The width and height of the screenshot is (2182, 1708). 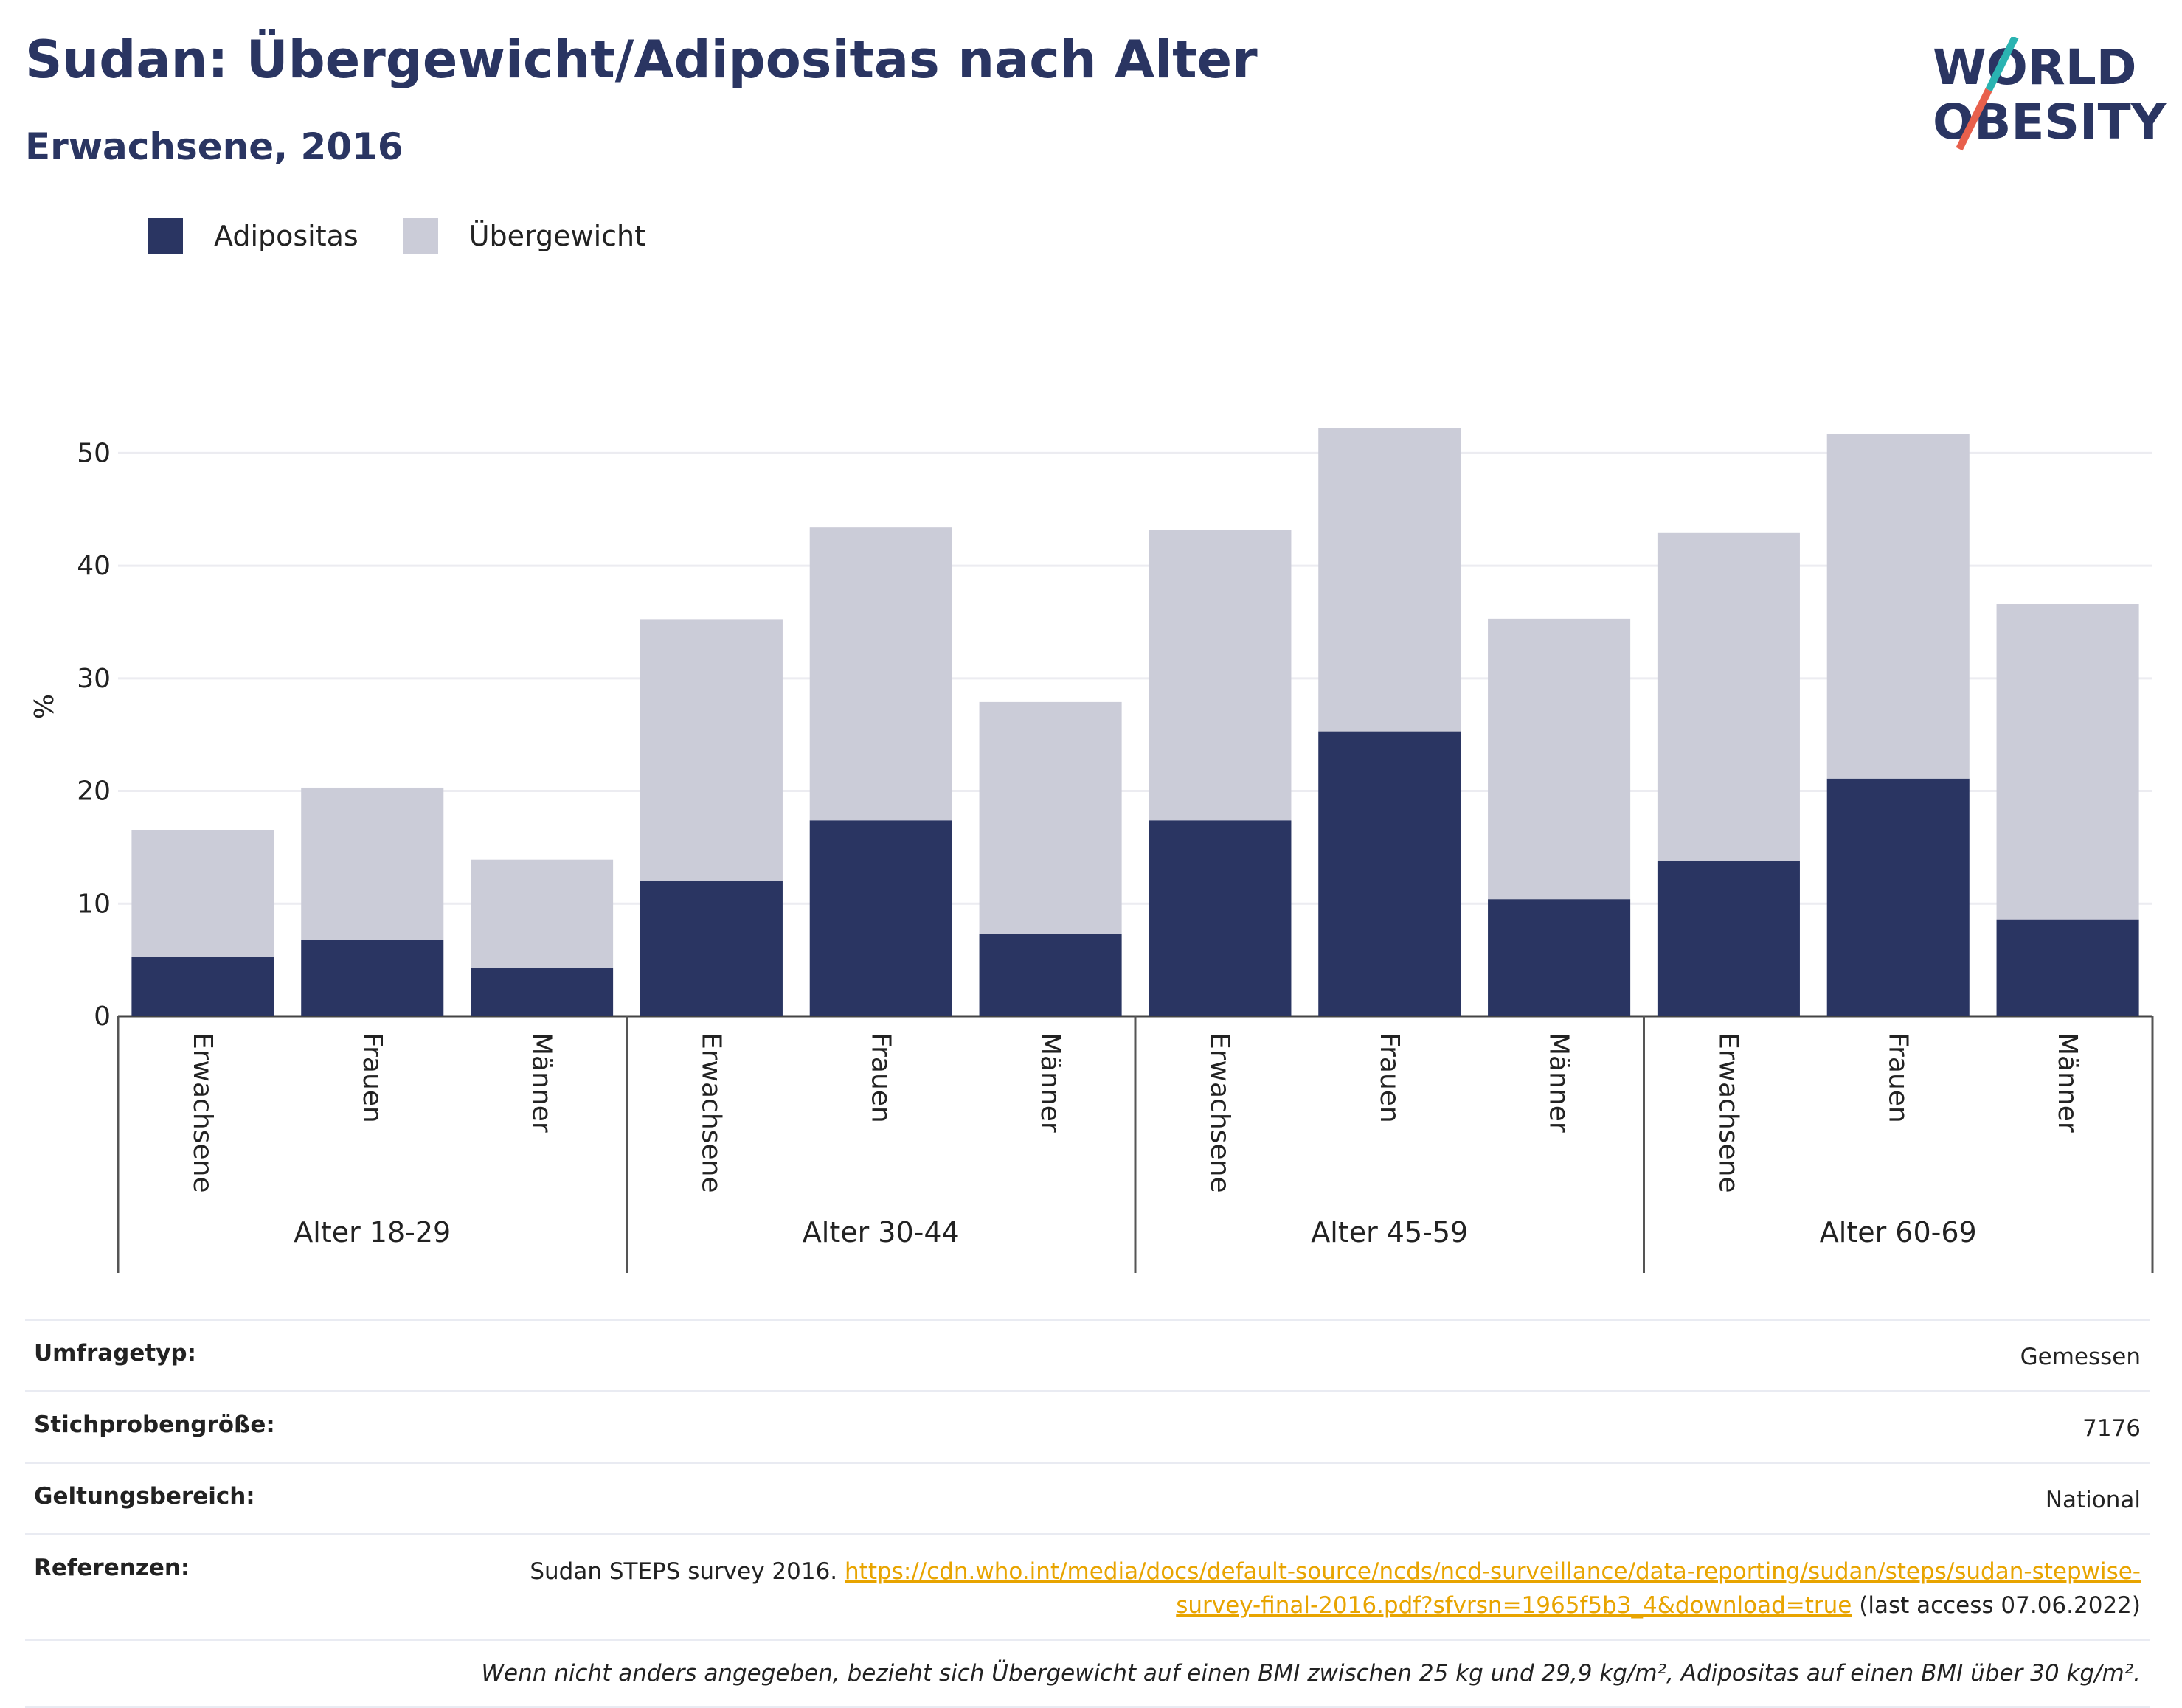 What do you see at coordinates (94, 566) in the screenshot?
I see `y-tick-label: 40` at bounding box center [94, 566].